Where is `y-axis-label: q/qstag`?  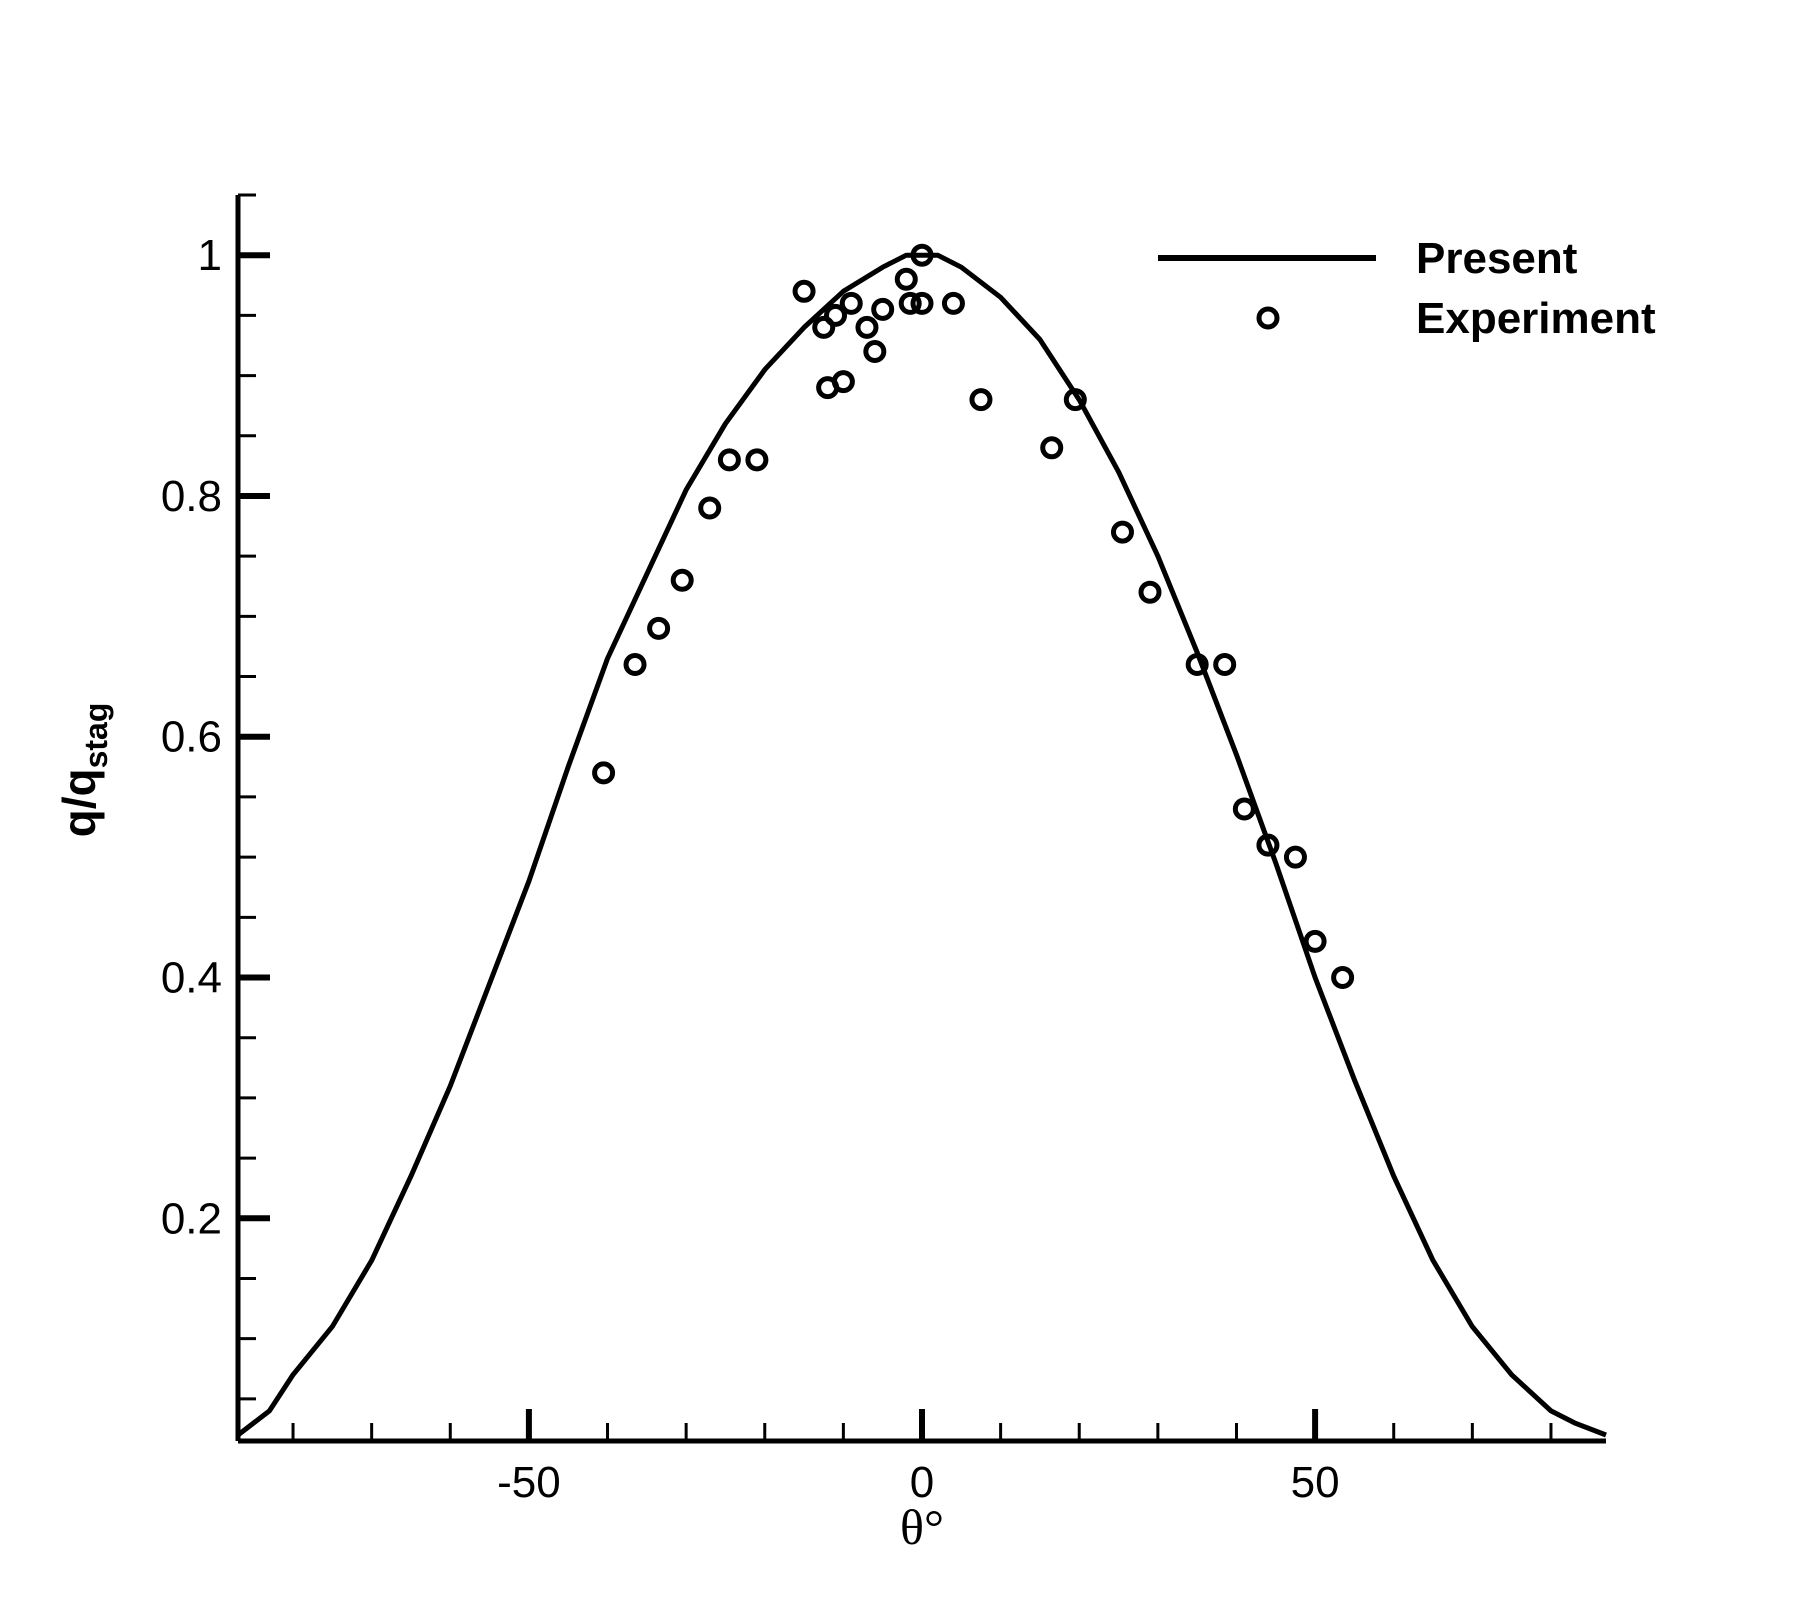
y-axis-label: q/qstag is located at coordinates (83, 770).